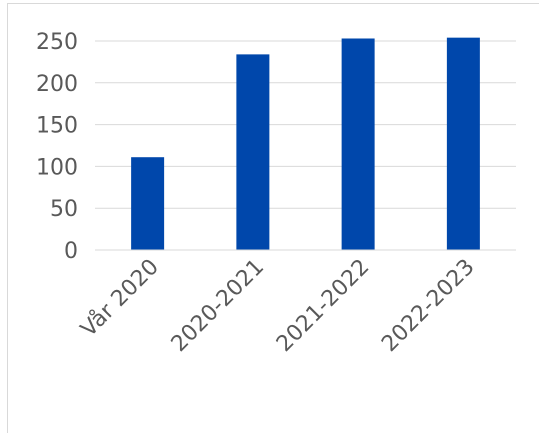 This screenshot has height=434, width=541. What do you see at coordinates (57, 167) in the screenshot?
I see `y-tick-label: 100` at bounding box center [57, 167].